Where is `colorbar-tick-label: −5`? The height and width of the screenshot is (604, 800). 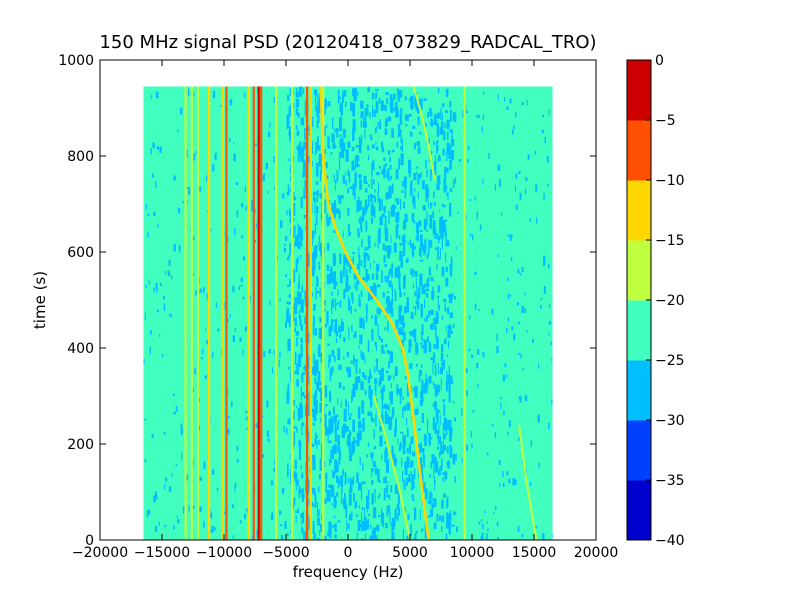 colorbar-tick-label: −5 is located at coordinates (665, 121).